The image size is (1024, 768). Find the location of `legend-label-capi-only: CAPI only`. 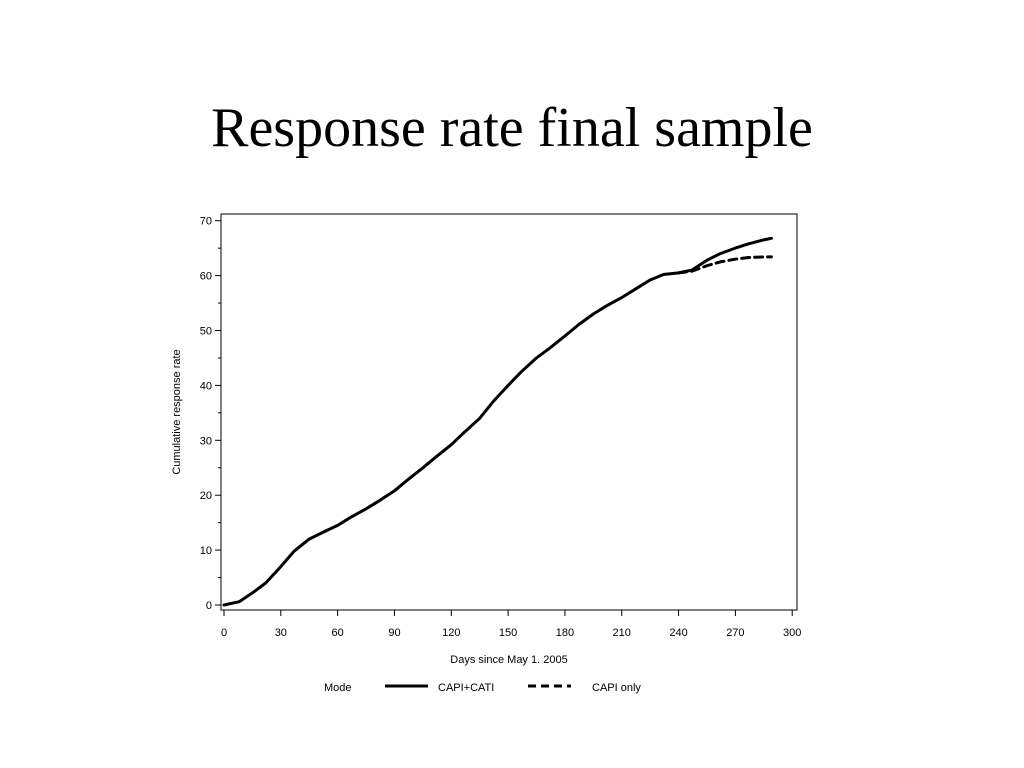

legend-label-capi-only: CAPI only is located at coordinates (616, 688).